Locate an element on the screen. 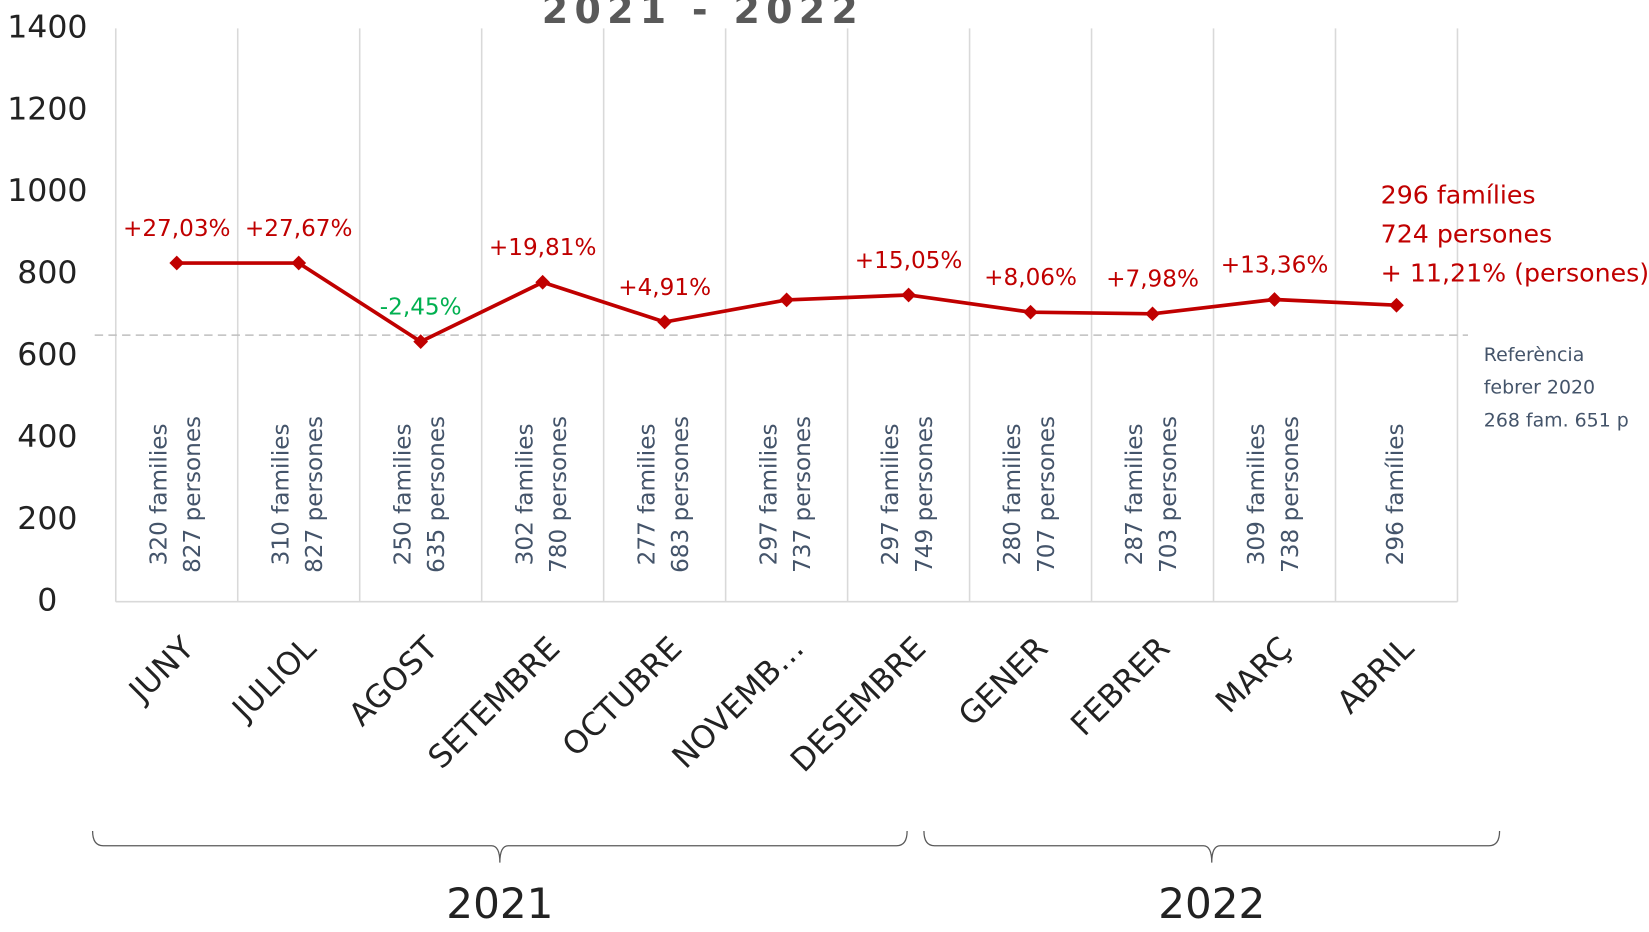 This screenshot has height=932, width=1649. month-detail: 309 families is located at coordinates (1257, 494).